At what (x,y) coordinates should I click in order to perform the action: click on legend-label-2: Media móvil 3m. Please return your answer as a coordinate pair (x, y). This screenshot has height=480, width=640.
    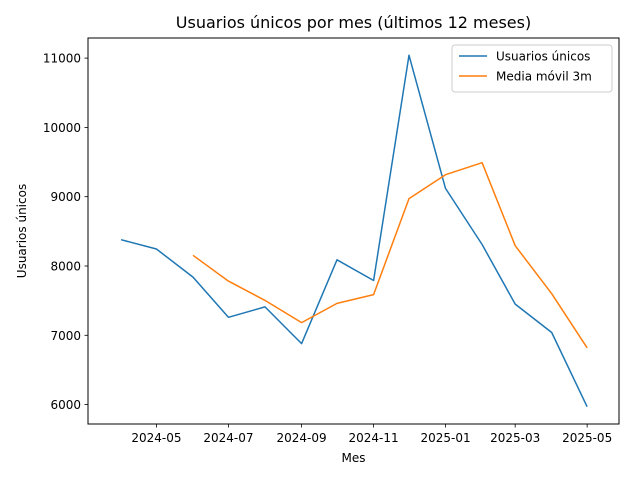
    Looking at the image, I should click on (544, 77).